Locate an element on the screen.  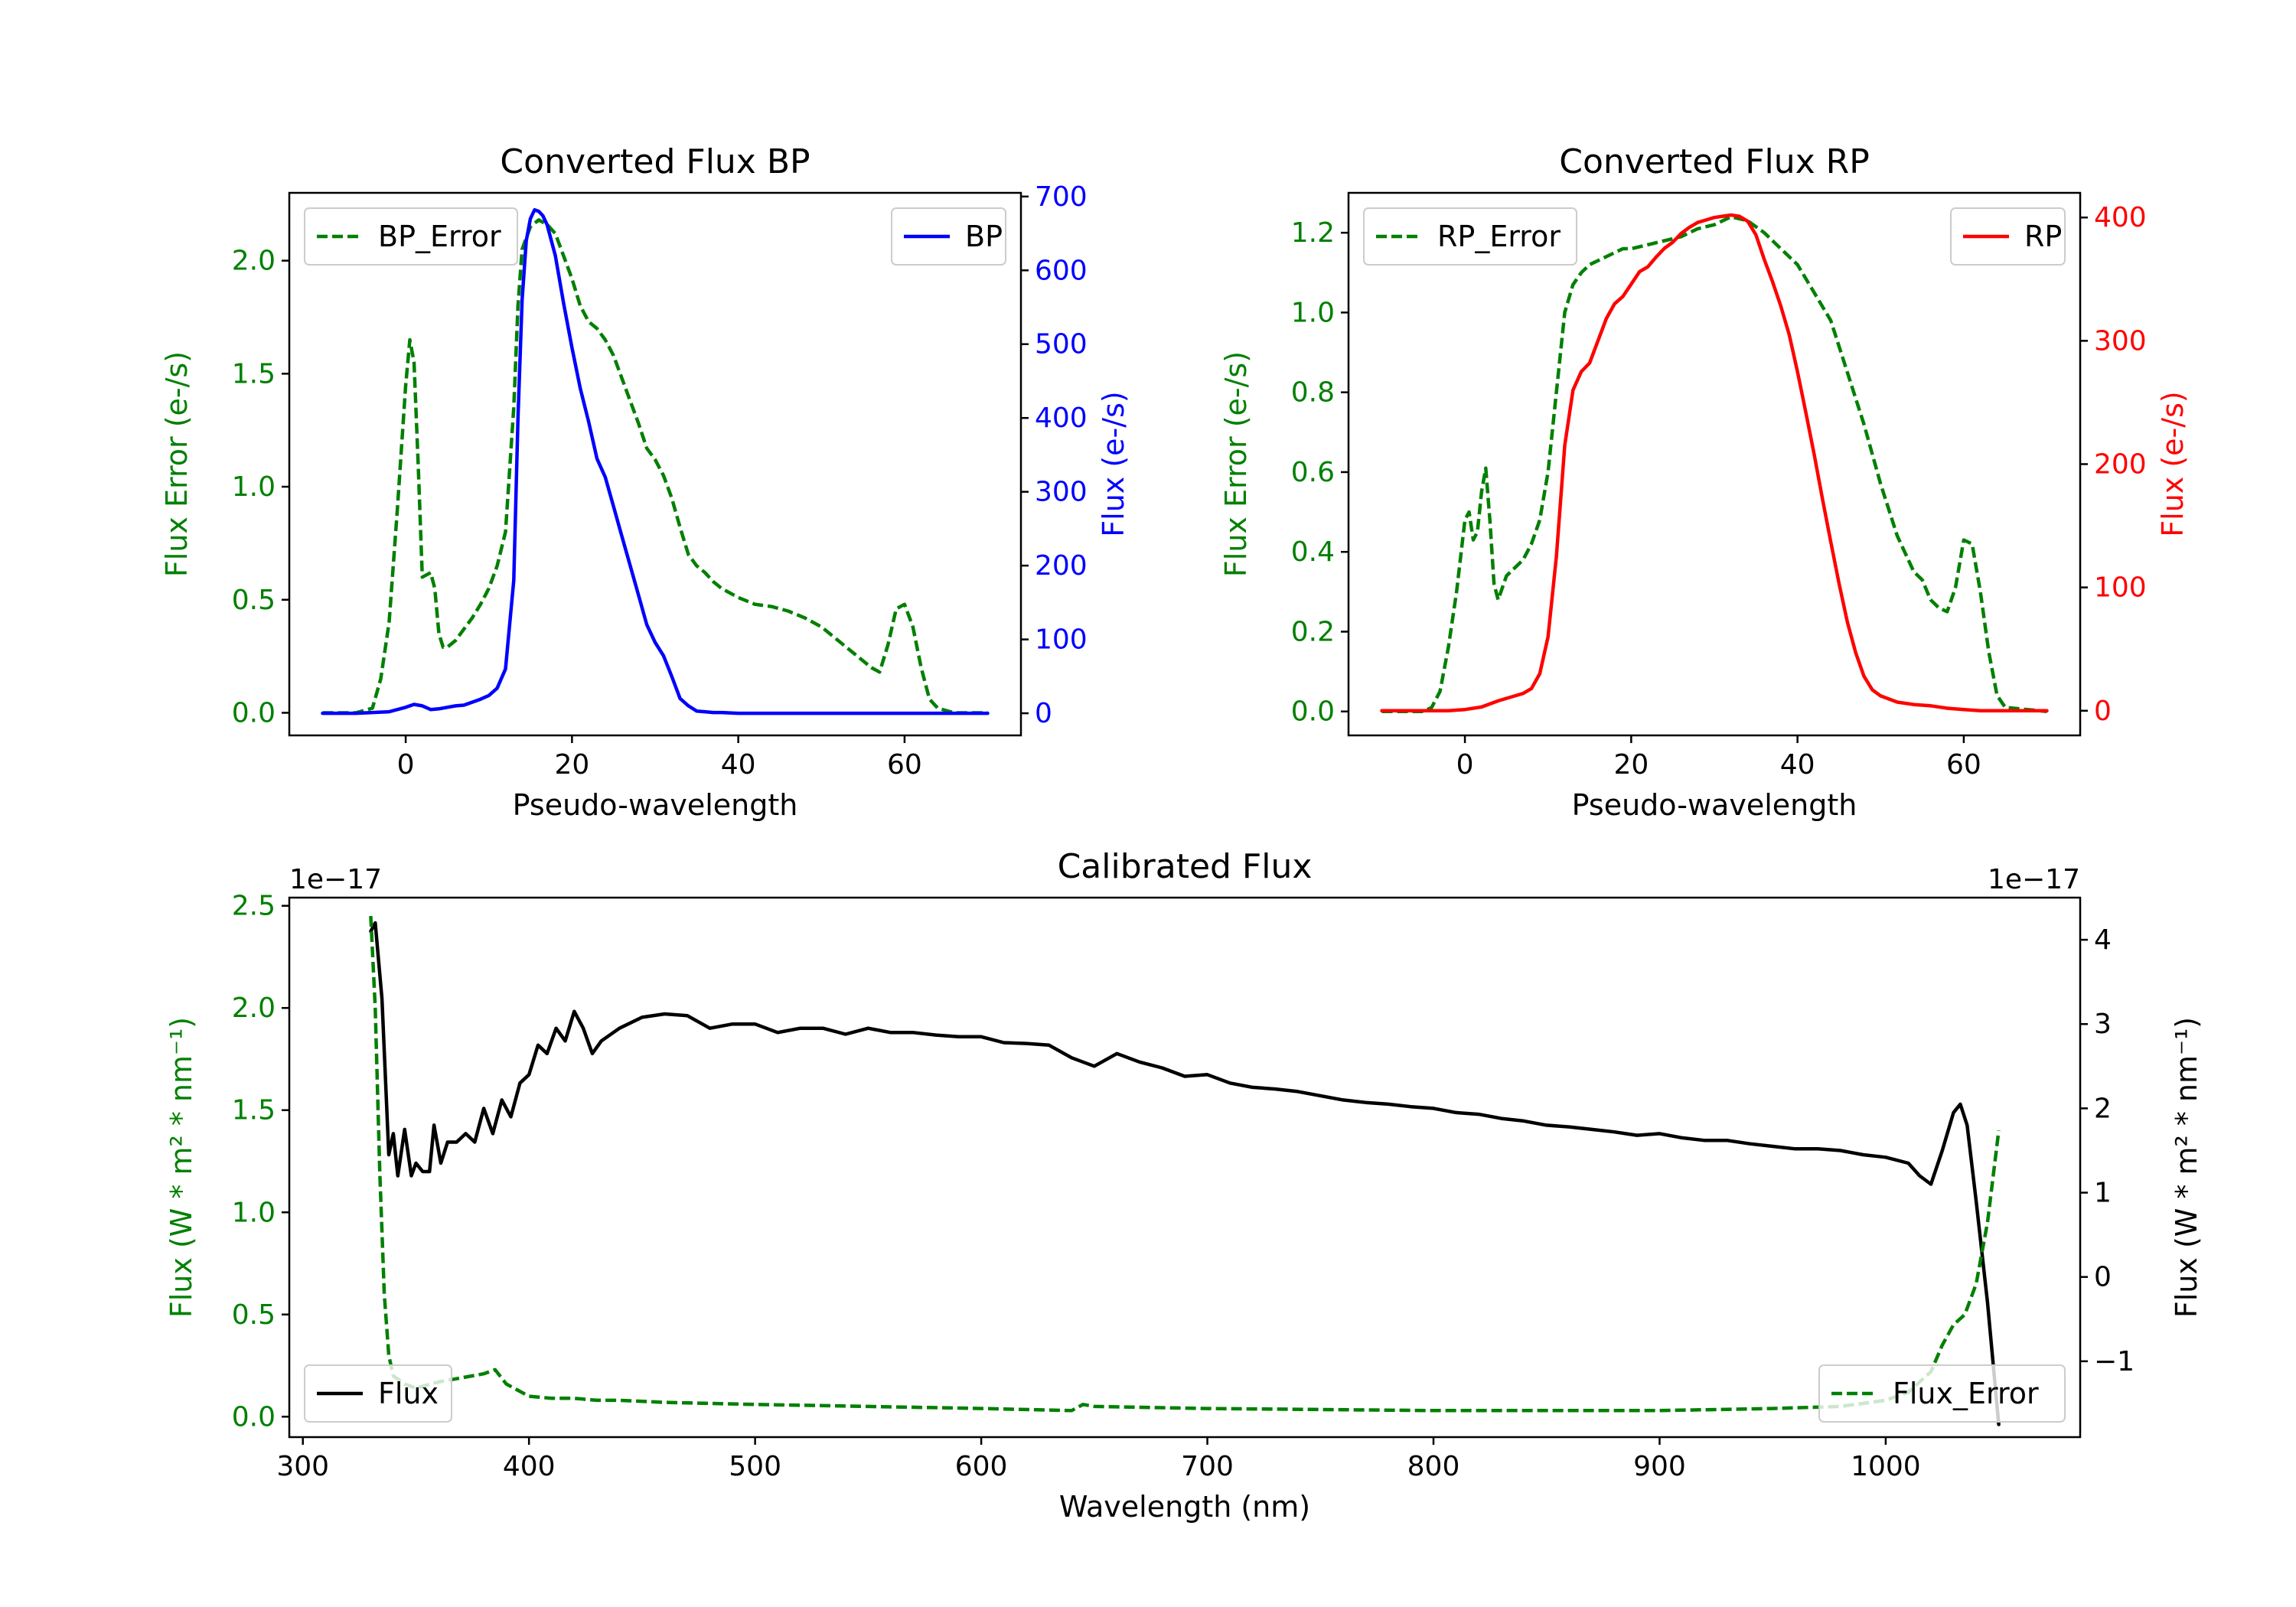
series-line-rp is located at coordinates (1714, 463).